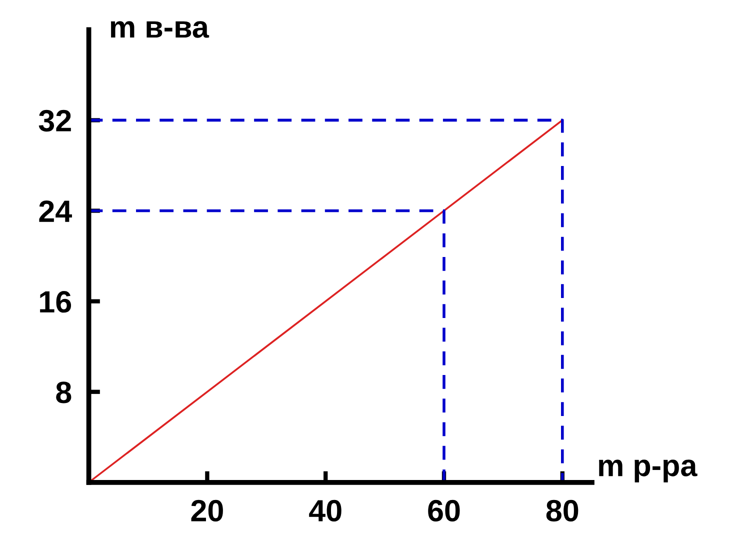 This screenshot has height=539, width=740. I want to click on y-tick-label: 16, so click(56, 302).